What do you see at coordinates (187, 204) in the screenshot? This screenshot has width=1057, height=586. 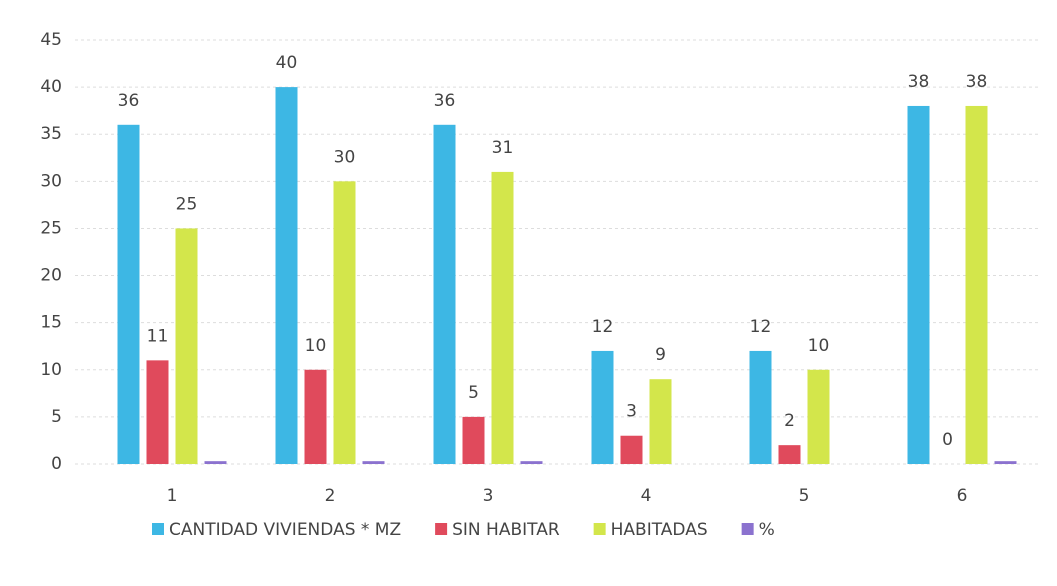 I see `data-label: 25` at bounding box center [187, 204].